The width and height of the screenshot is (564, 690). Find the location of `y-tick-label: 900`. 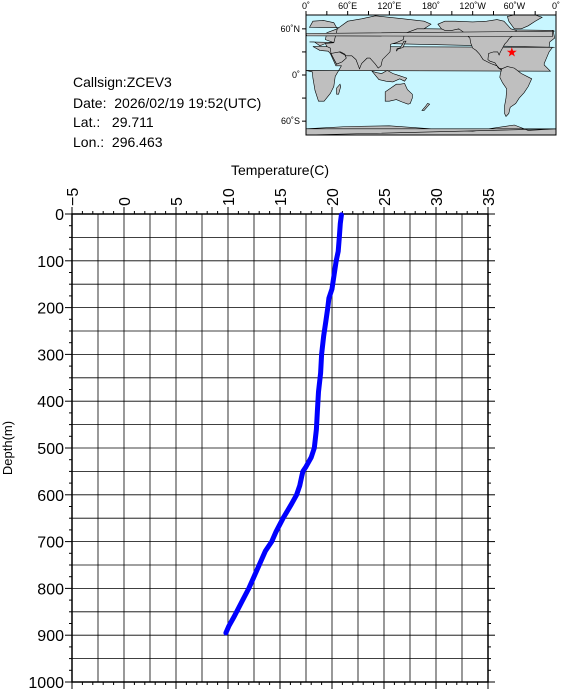

y-tick-label: 900 is located at coordinates (50, 636).